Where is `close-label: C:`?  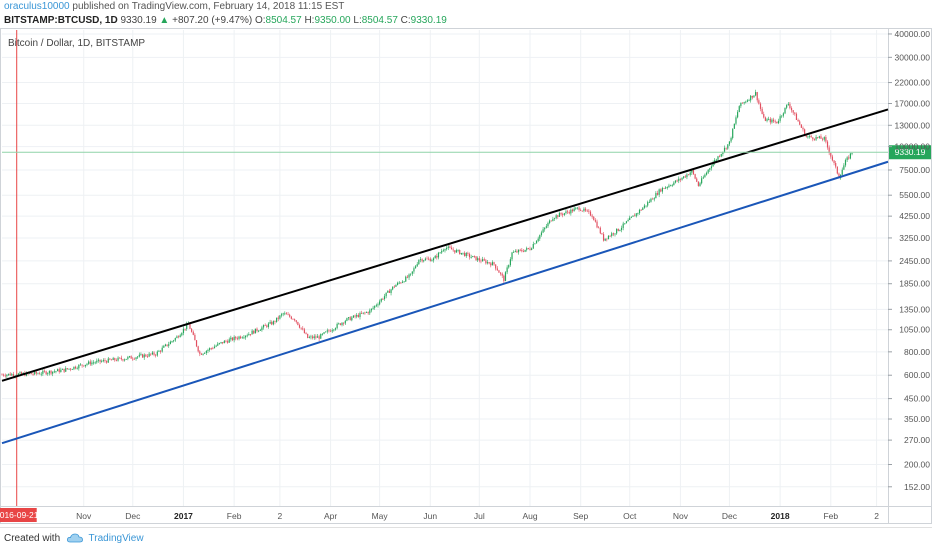
close-label: C: is located at coordinates (405, 20).